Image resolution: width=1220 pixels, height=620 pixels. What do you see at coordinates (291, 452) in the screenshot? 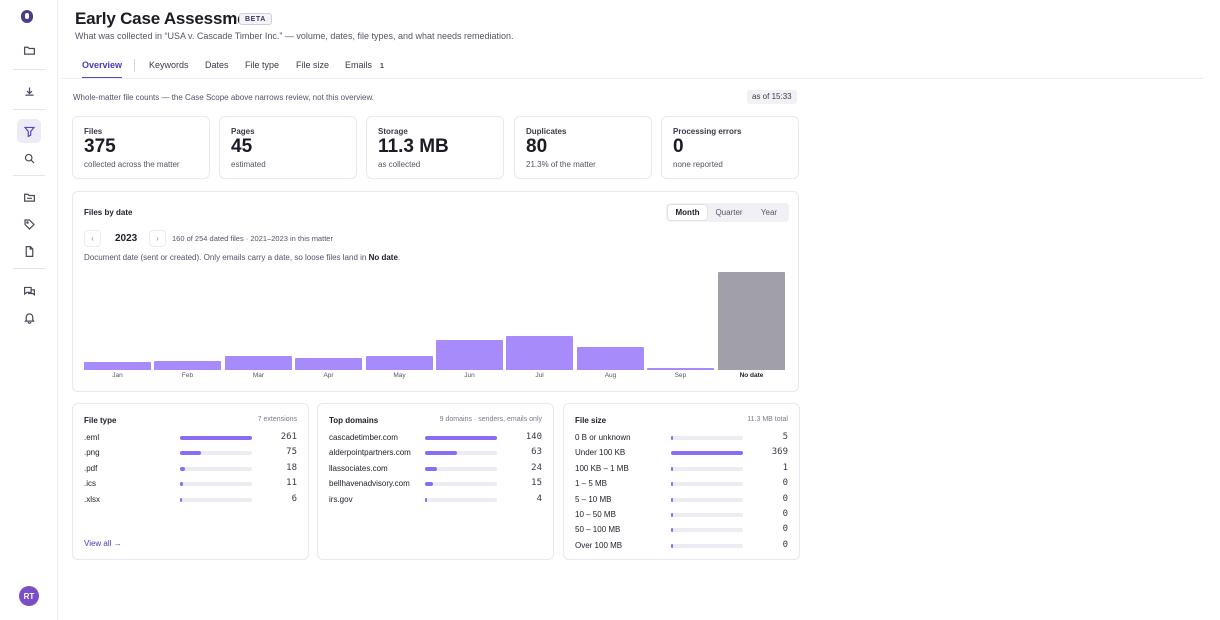
I see `row-count: 75` at bounding box center [291, 452].